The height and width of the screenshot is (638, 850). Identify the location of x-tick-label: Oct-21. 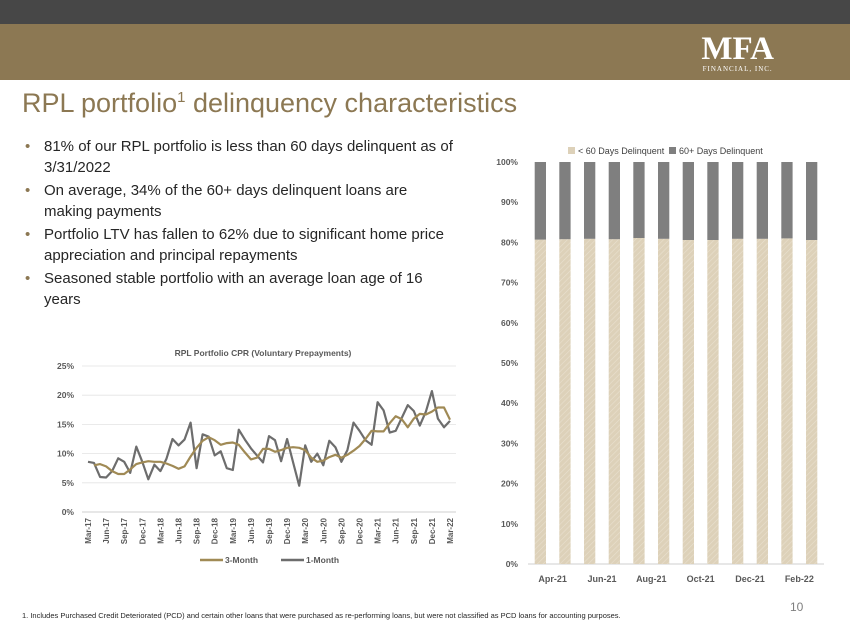
(701, 579).